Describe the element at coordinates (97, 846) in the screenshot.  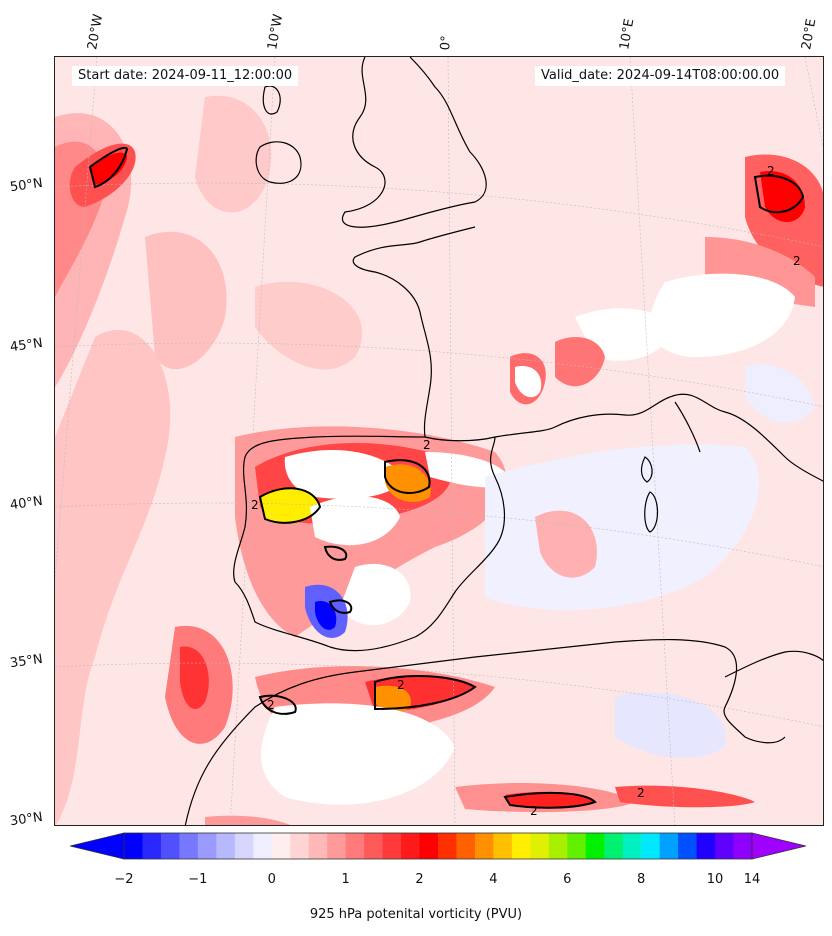
I see `colorbar-extend-low` at that location.